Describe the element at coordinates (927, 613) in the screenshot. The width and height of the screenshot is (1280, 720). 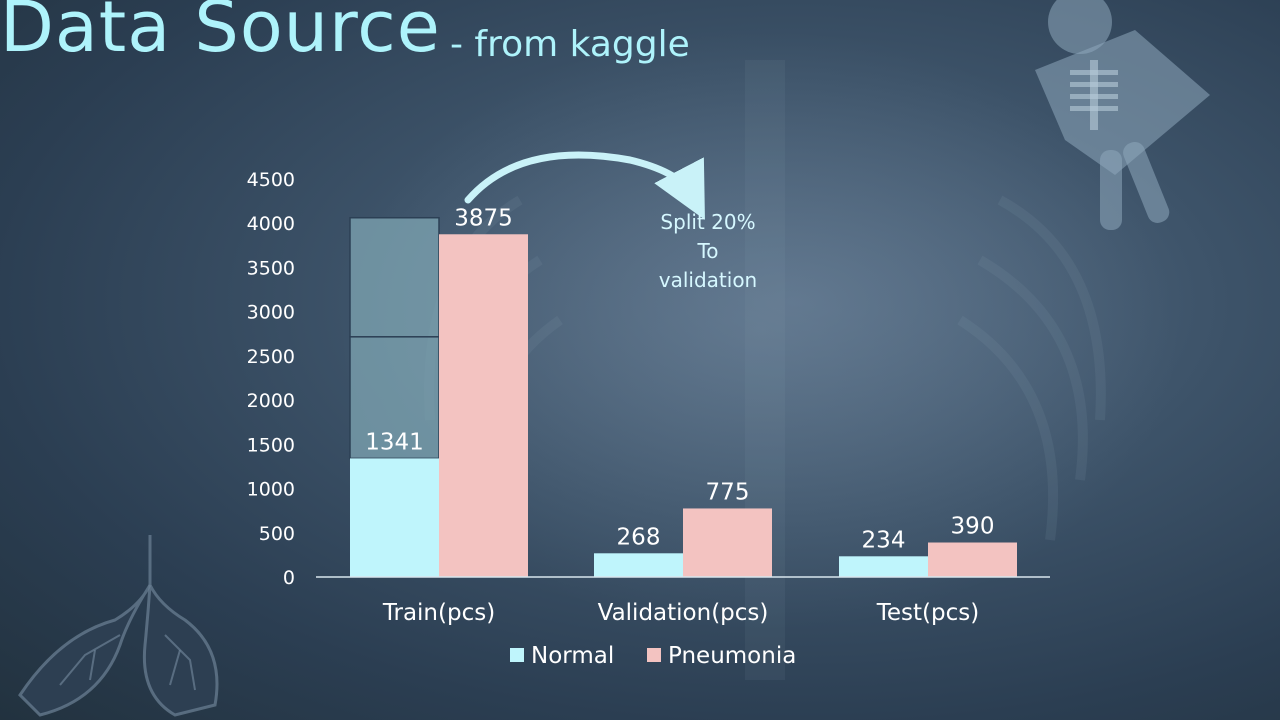
I see `x-tick-label: Test(pcs)` at that location.